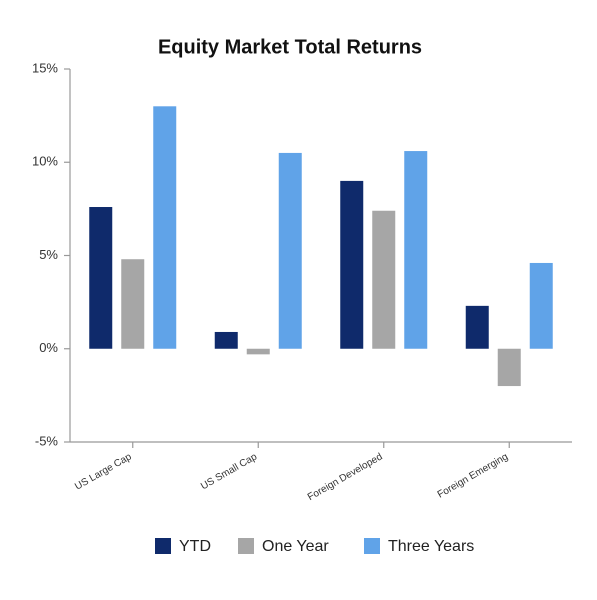  What do you see at coordinates (45, 161) in the screenshot?
I see `y-tick-label: 10%` at bounding box center [45, 161].